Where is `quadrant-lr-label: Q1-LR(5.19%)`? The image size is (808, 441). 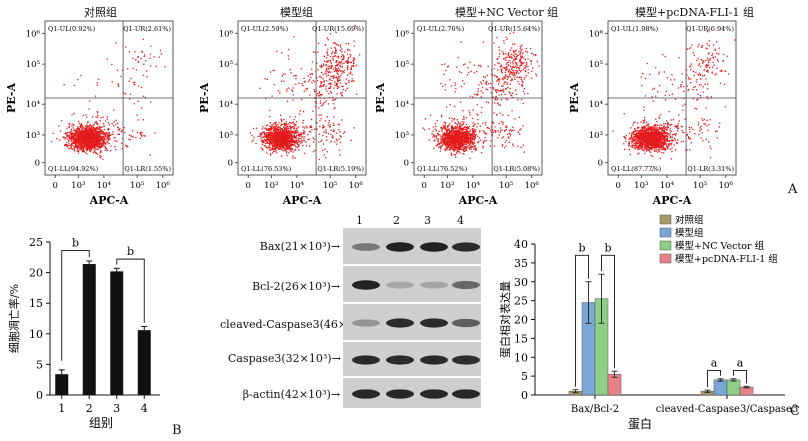 quadrant-lr-label: Q1-LR(5.19%) is located at coordinates (340, 169).